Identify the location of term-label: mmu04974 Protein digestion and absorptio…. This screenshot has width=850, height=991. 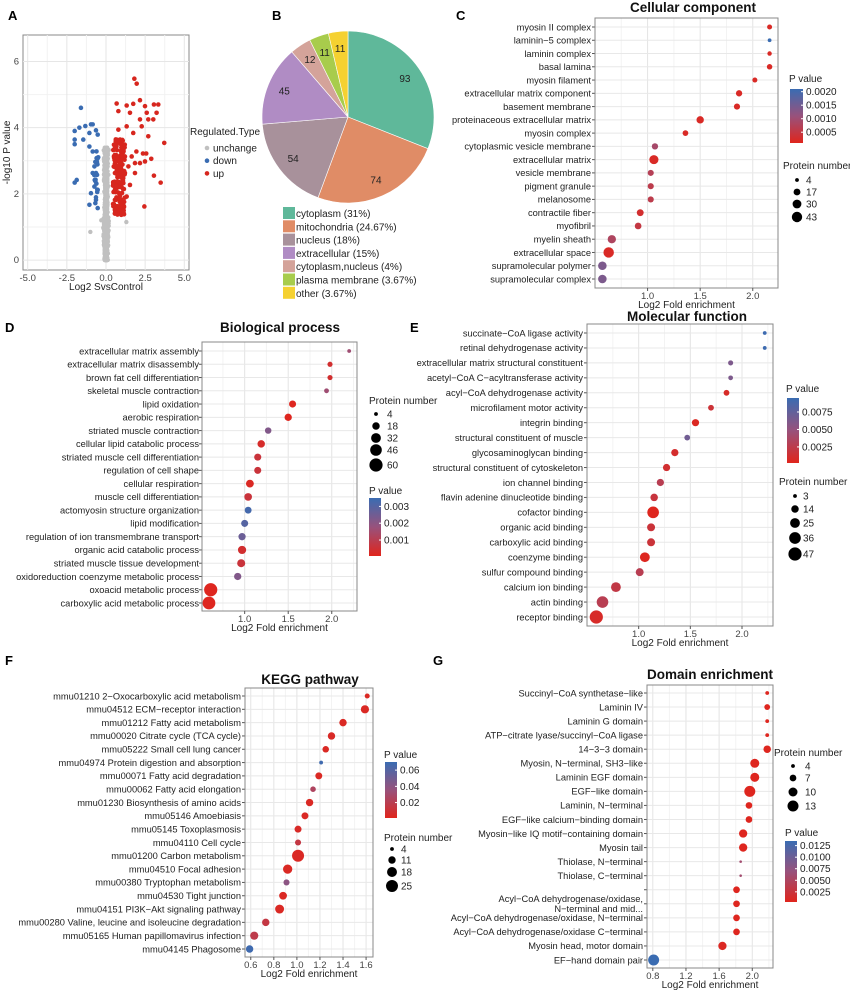
(150, 763).